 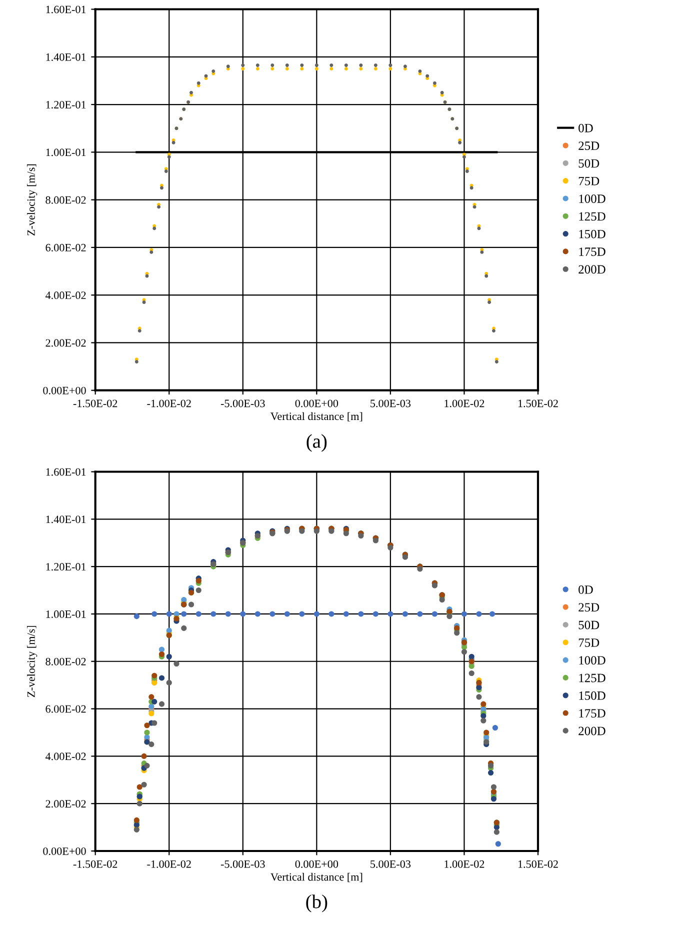 What do you see at coordinates (316, 443) in the screenshot?
I see `text: (a)` at bounding box center [316, 443].